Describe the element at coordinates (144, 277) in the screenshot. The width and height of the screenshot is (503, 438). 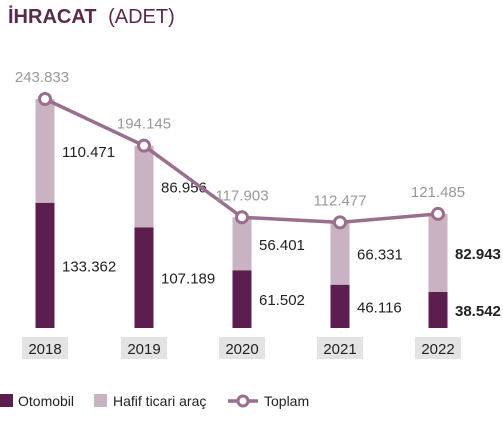
I see `bar-otomobil-2019` at that location.